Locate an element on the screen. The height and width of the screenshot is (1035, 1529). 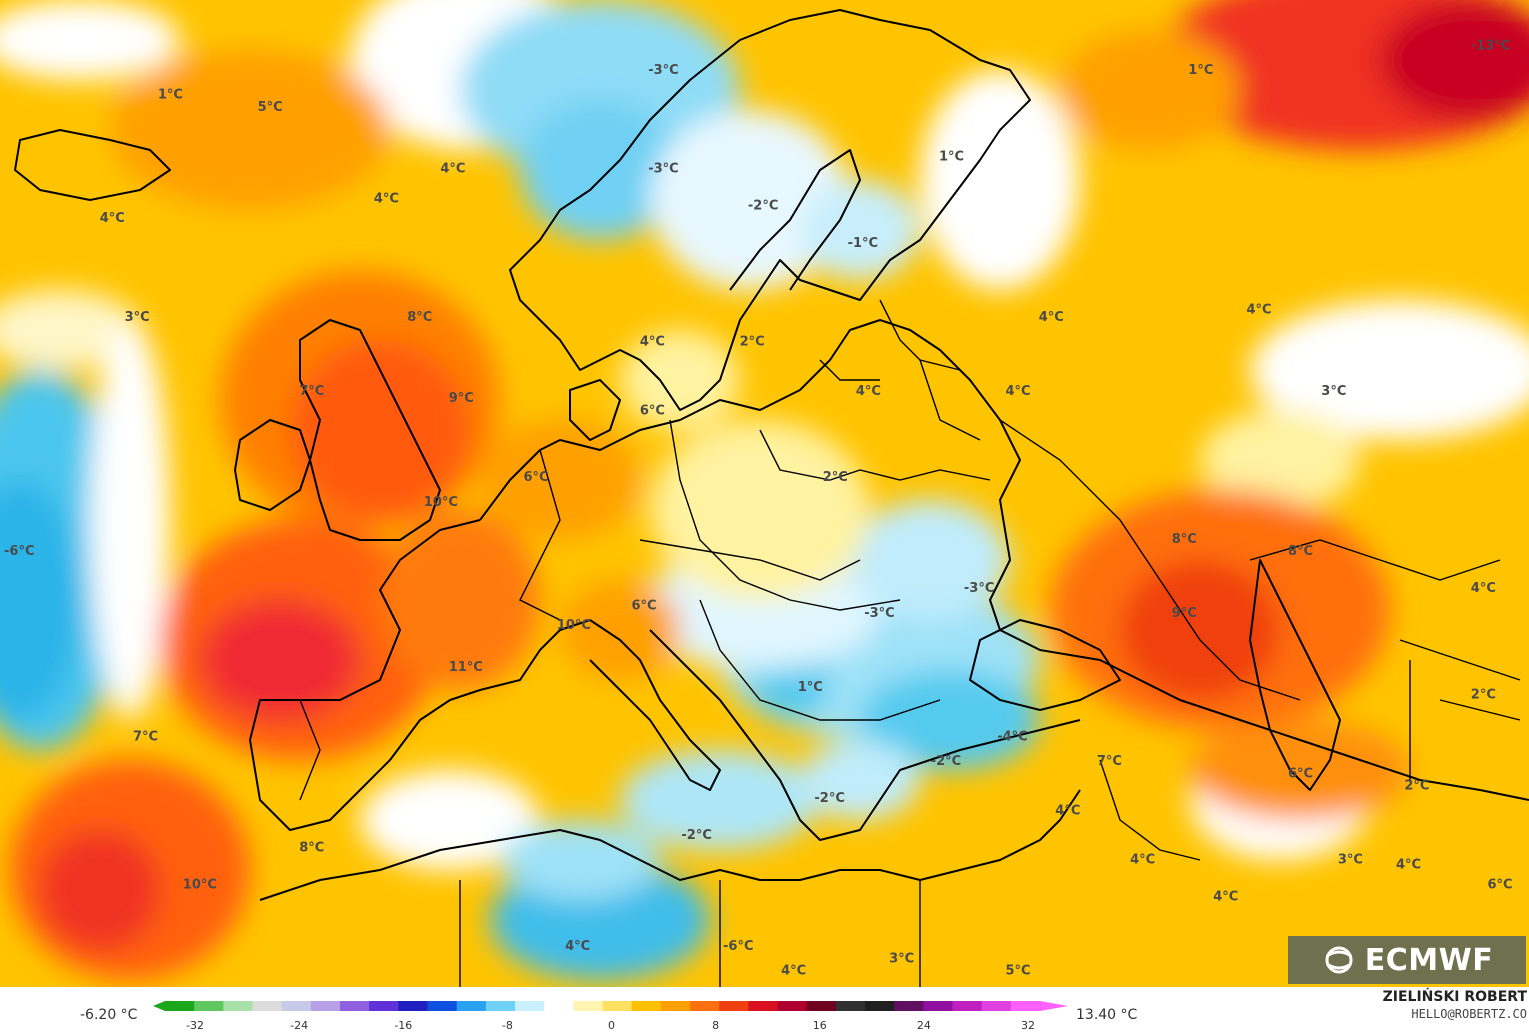
legend-tick-label: 8 is located at coordinates (715, 1025).